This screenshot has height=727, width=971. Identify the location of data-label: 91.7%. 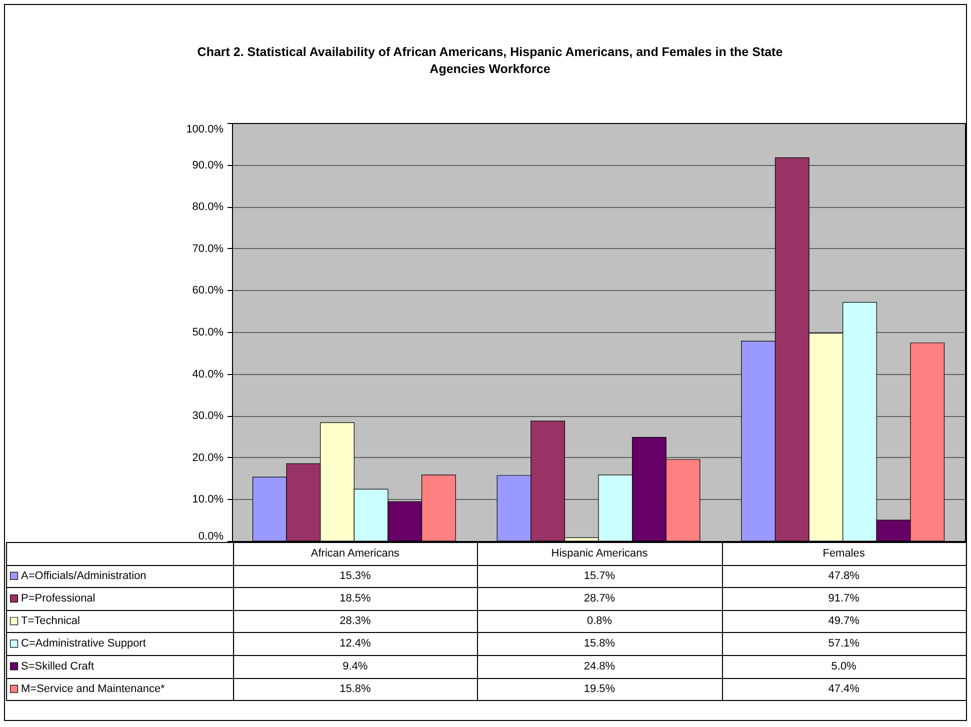
(844, 598).